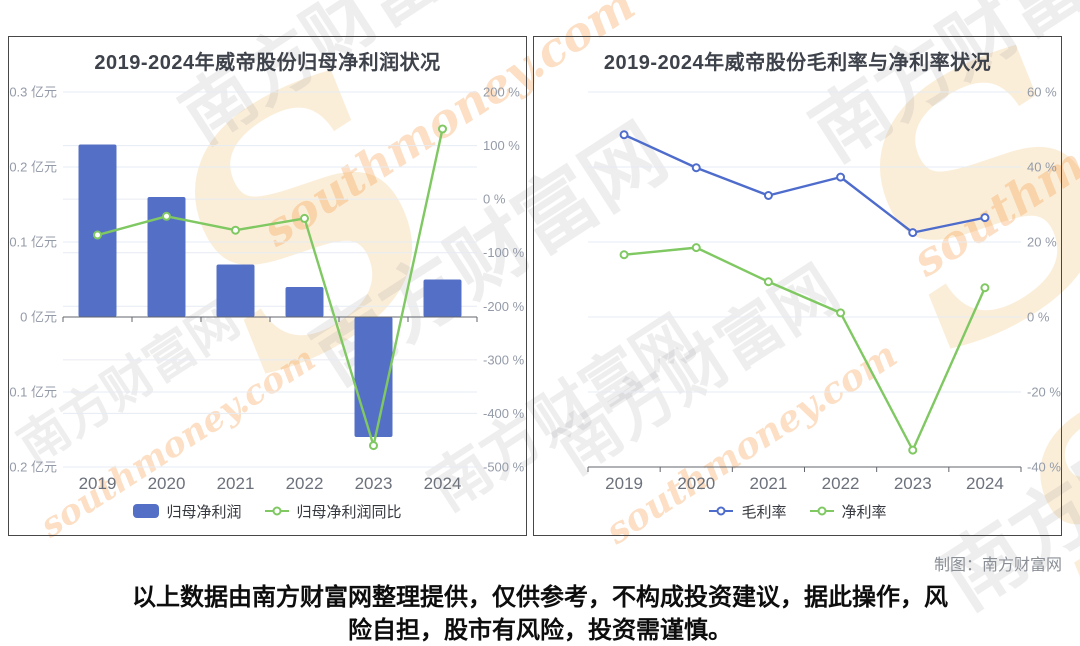 This screenshot has width=1080, height=646. Describe the element at coordinates (146, 511) in the screenshot. I see `bar-series-swatch-icon` at that location.